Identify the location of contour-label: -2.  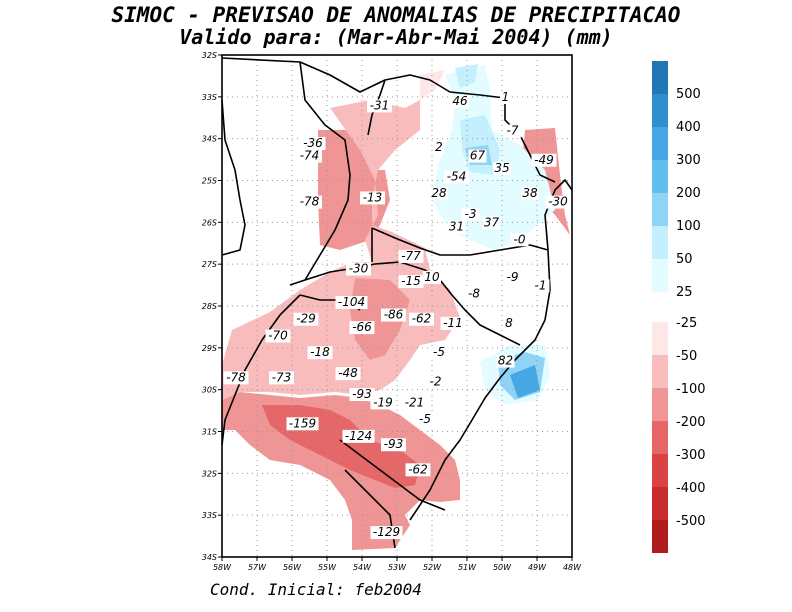
(436, 381).